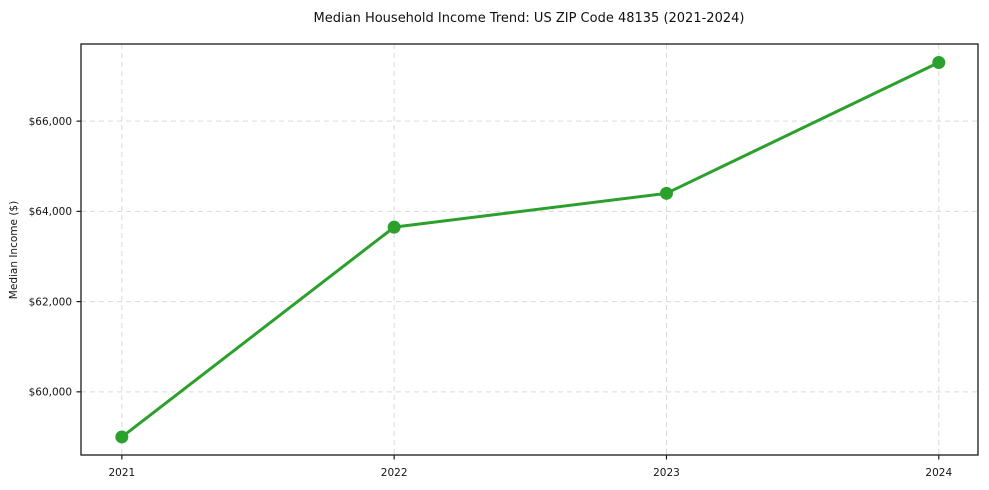  What do you see at coordinates (939, 62) in the screenshot?
I see `data-point-2024` at bounding box center [939, 62].